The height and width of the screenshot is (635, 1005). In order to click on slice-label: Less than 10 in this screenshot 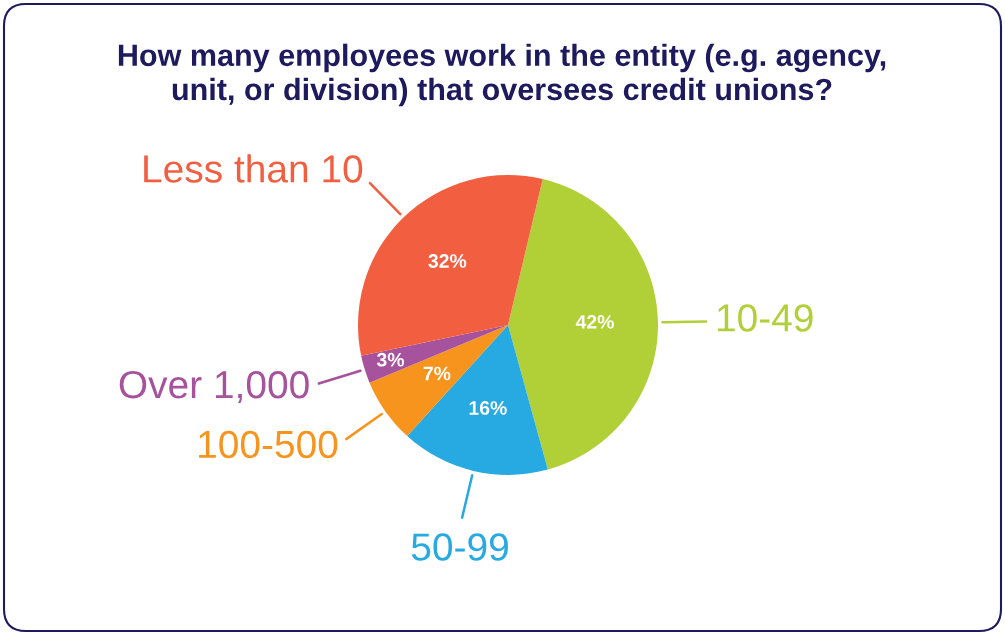, I will do `click(253, 168)`.